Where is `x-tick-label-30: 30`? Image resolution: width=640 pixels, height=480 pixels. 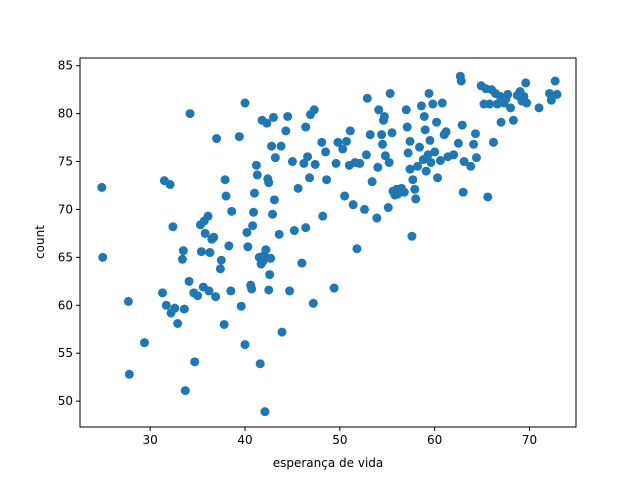 x-tick-label-30: 30 is located at coordinates (150, 440).